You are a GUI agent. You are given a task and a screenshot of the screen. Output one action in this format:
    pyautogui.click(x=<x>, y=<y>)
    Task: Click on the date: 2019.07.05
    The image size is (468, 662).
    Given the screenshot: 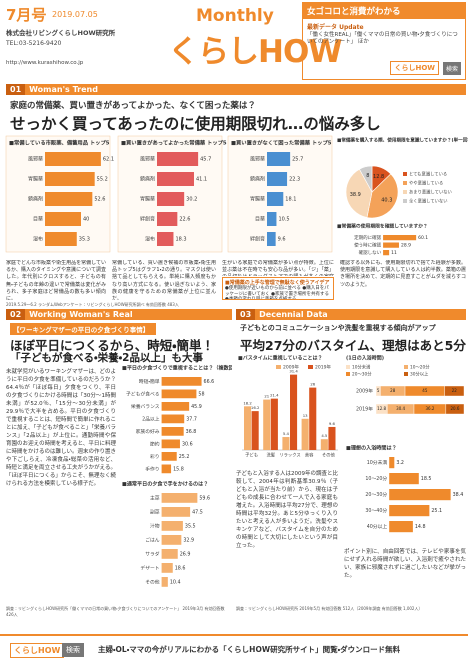 What is the action you would take?
    pyautogui.click(x=75, y=14)
    